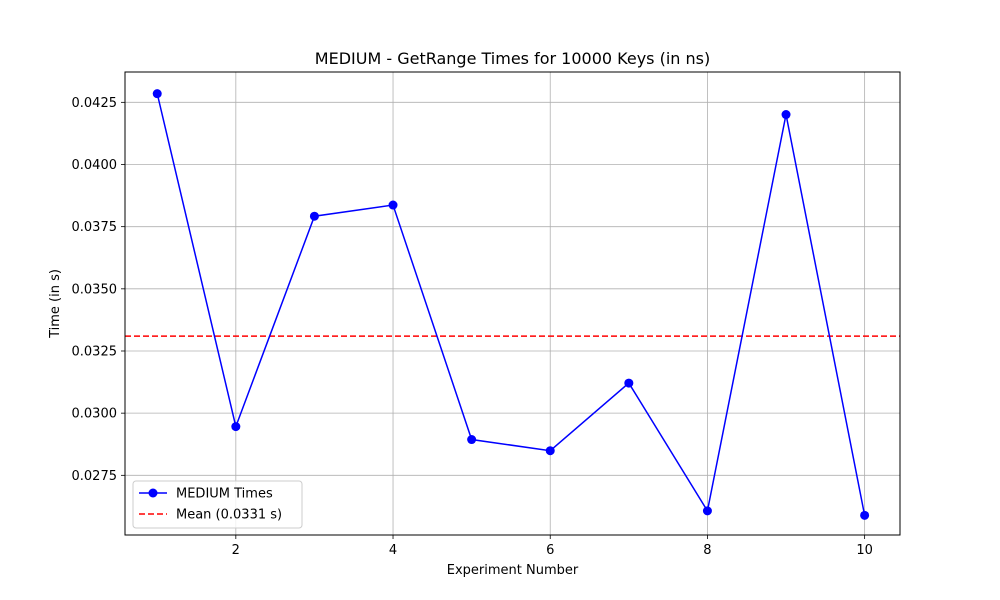 This screenshot has height=600, width=1000. I want to click on legend: MEDIUM Times Mean (0.0331 s), so click(217, 504).